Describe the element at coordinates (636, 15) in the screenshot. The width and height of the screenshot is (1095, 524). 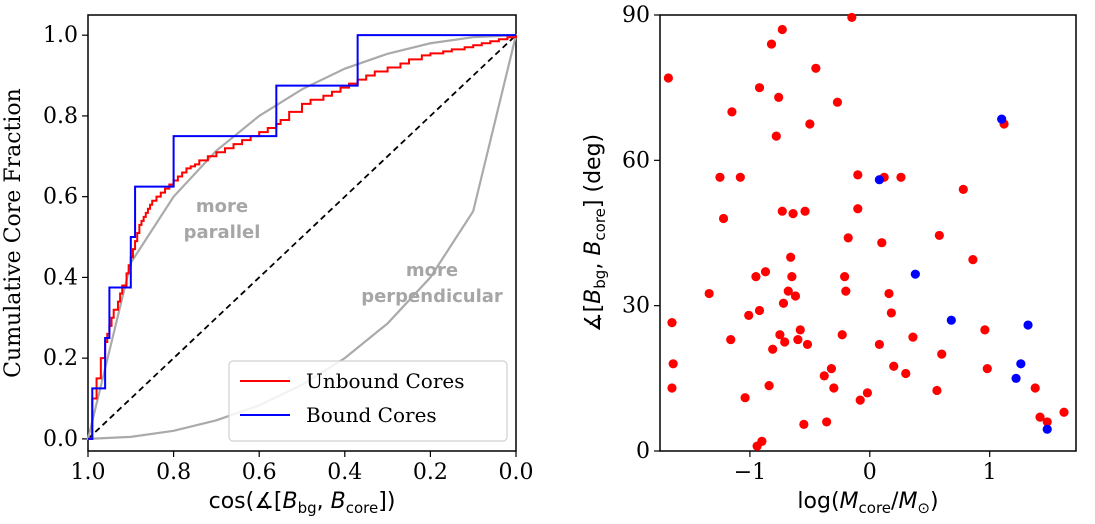
I see `right-y-tick-label: 90` at that location.